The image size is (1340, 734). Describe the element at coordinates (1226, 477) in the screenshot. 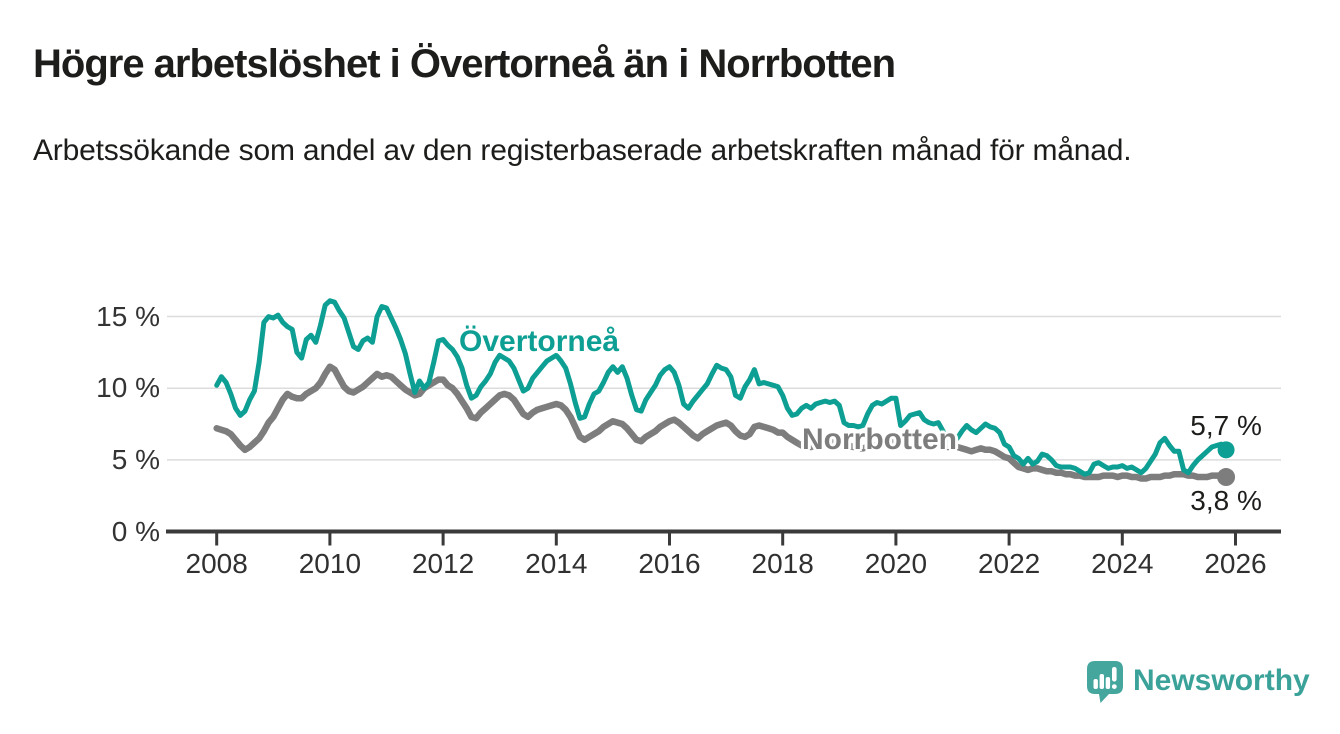

I see `end-dot-norrbotten` at that location.